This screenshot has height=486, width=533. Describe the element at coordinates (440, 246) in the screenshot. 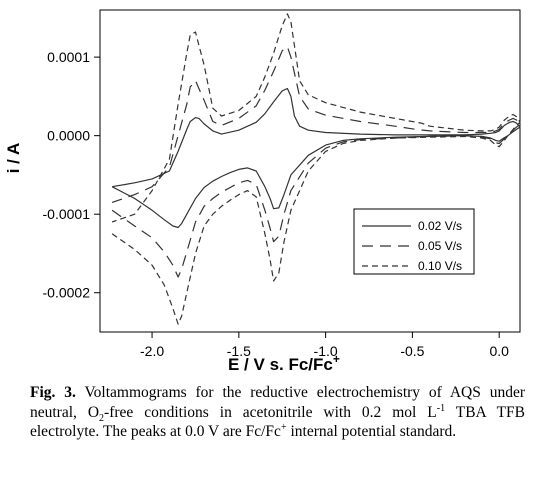

I see `legend-label: 0.05 V/s` at that location.